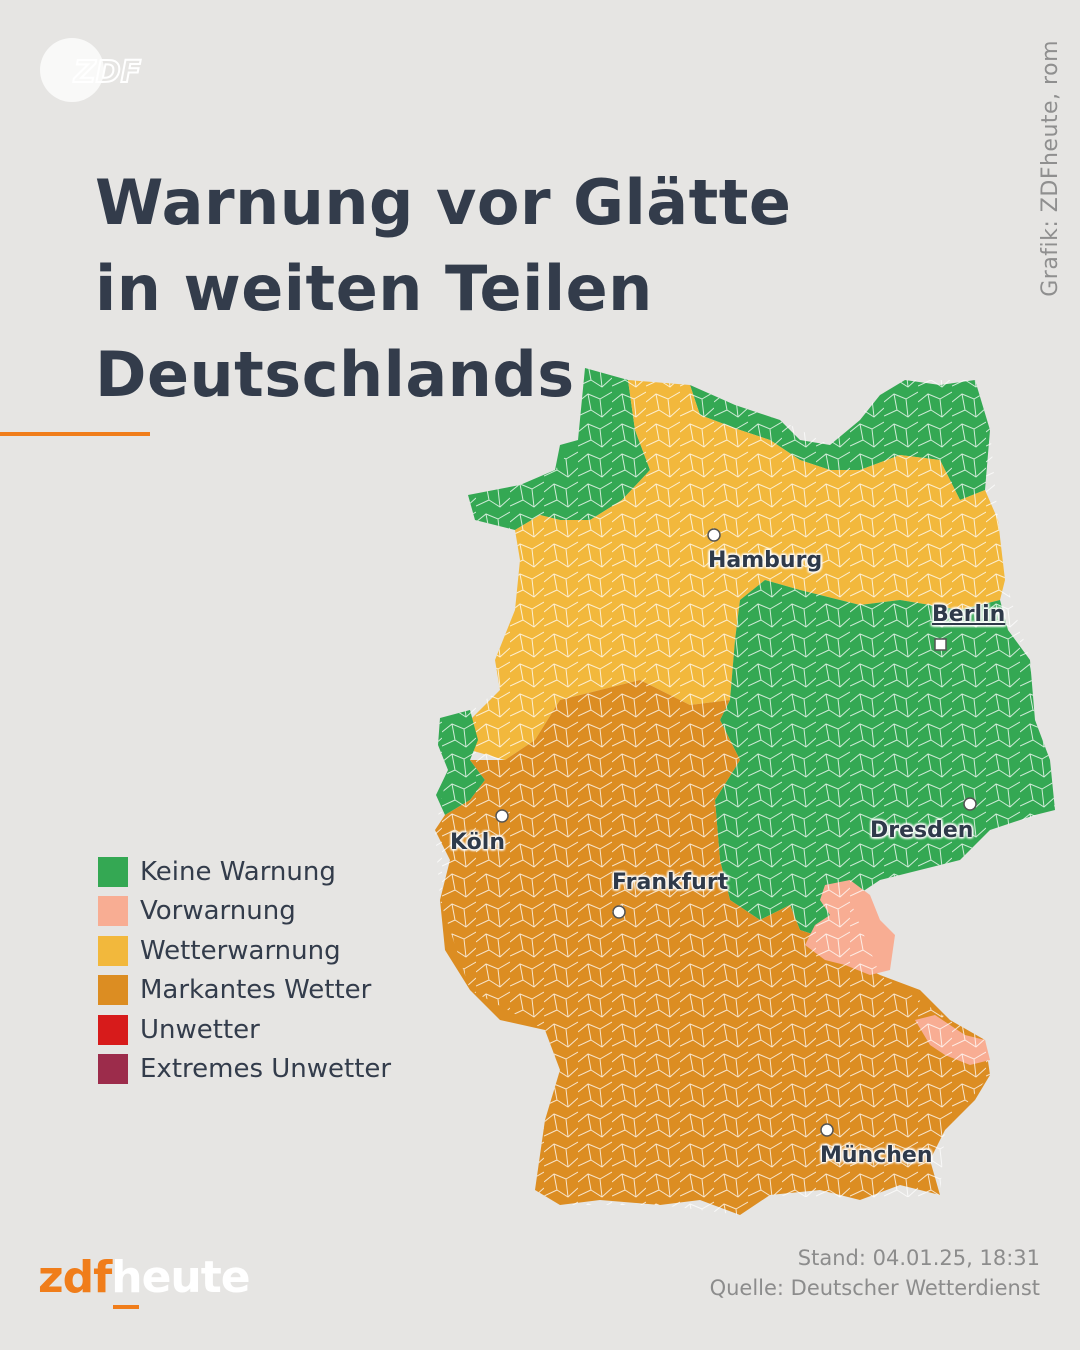  I want to click on muenchen-marker, so click(827, 1130).